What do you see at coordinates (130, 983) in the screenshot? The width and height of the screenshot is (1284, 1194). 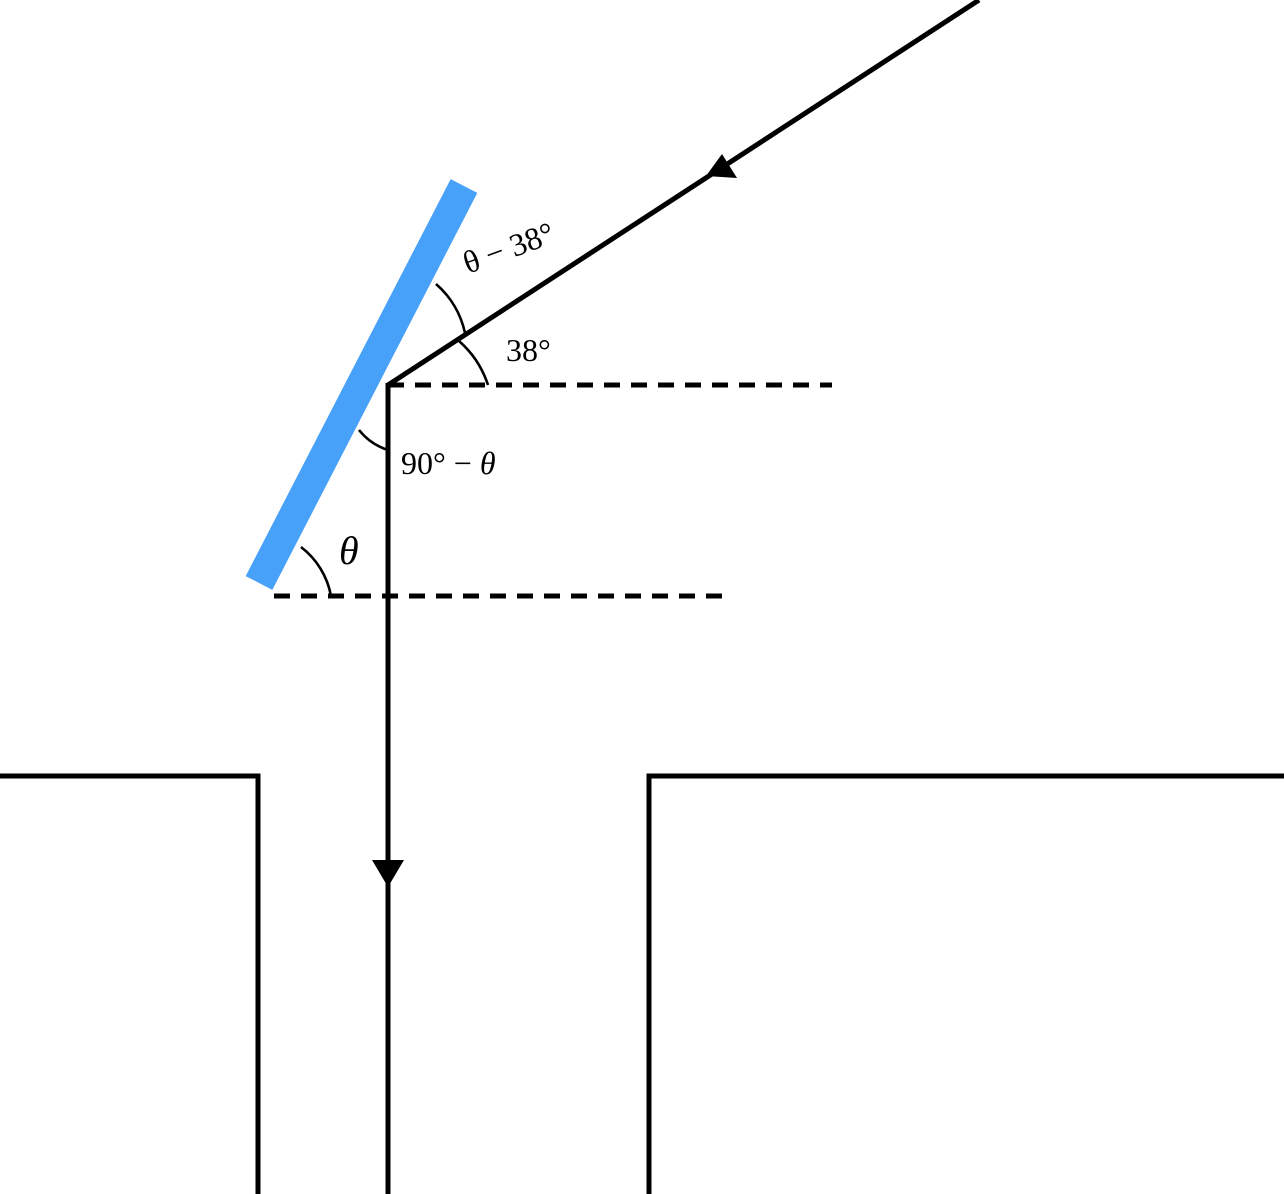 I see `left-wall` at bounding box center [130, 983].